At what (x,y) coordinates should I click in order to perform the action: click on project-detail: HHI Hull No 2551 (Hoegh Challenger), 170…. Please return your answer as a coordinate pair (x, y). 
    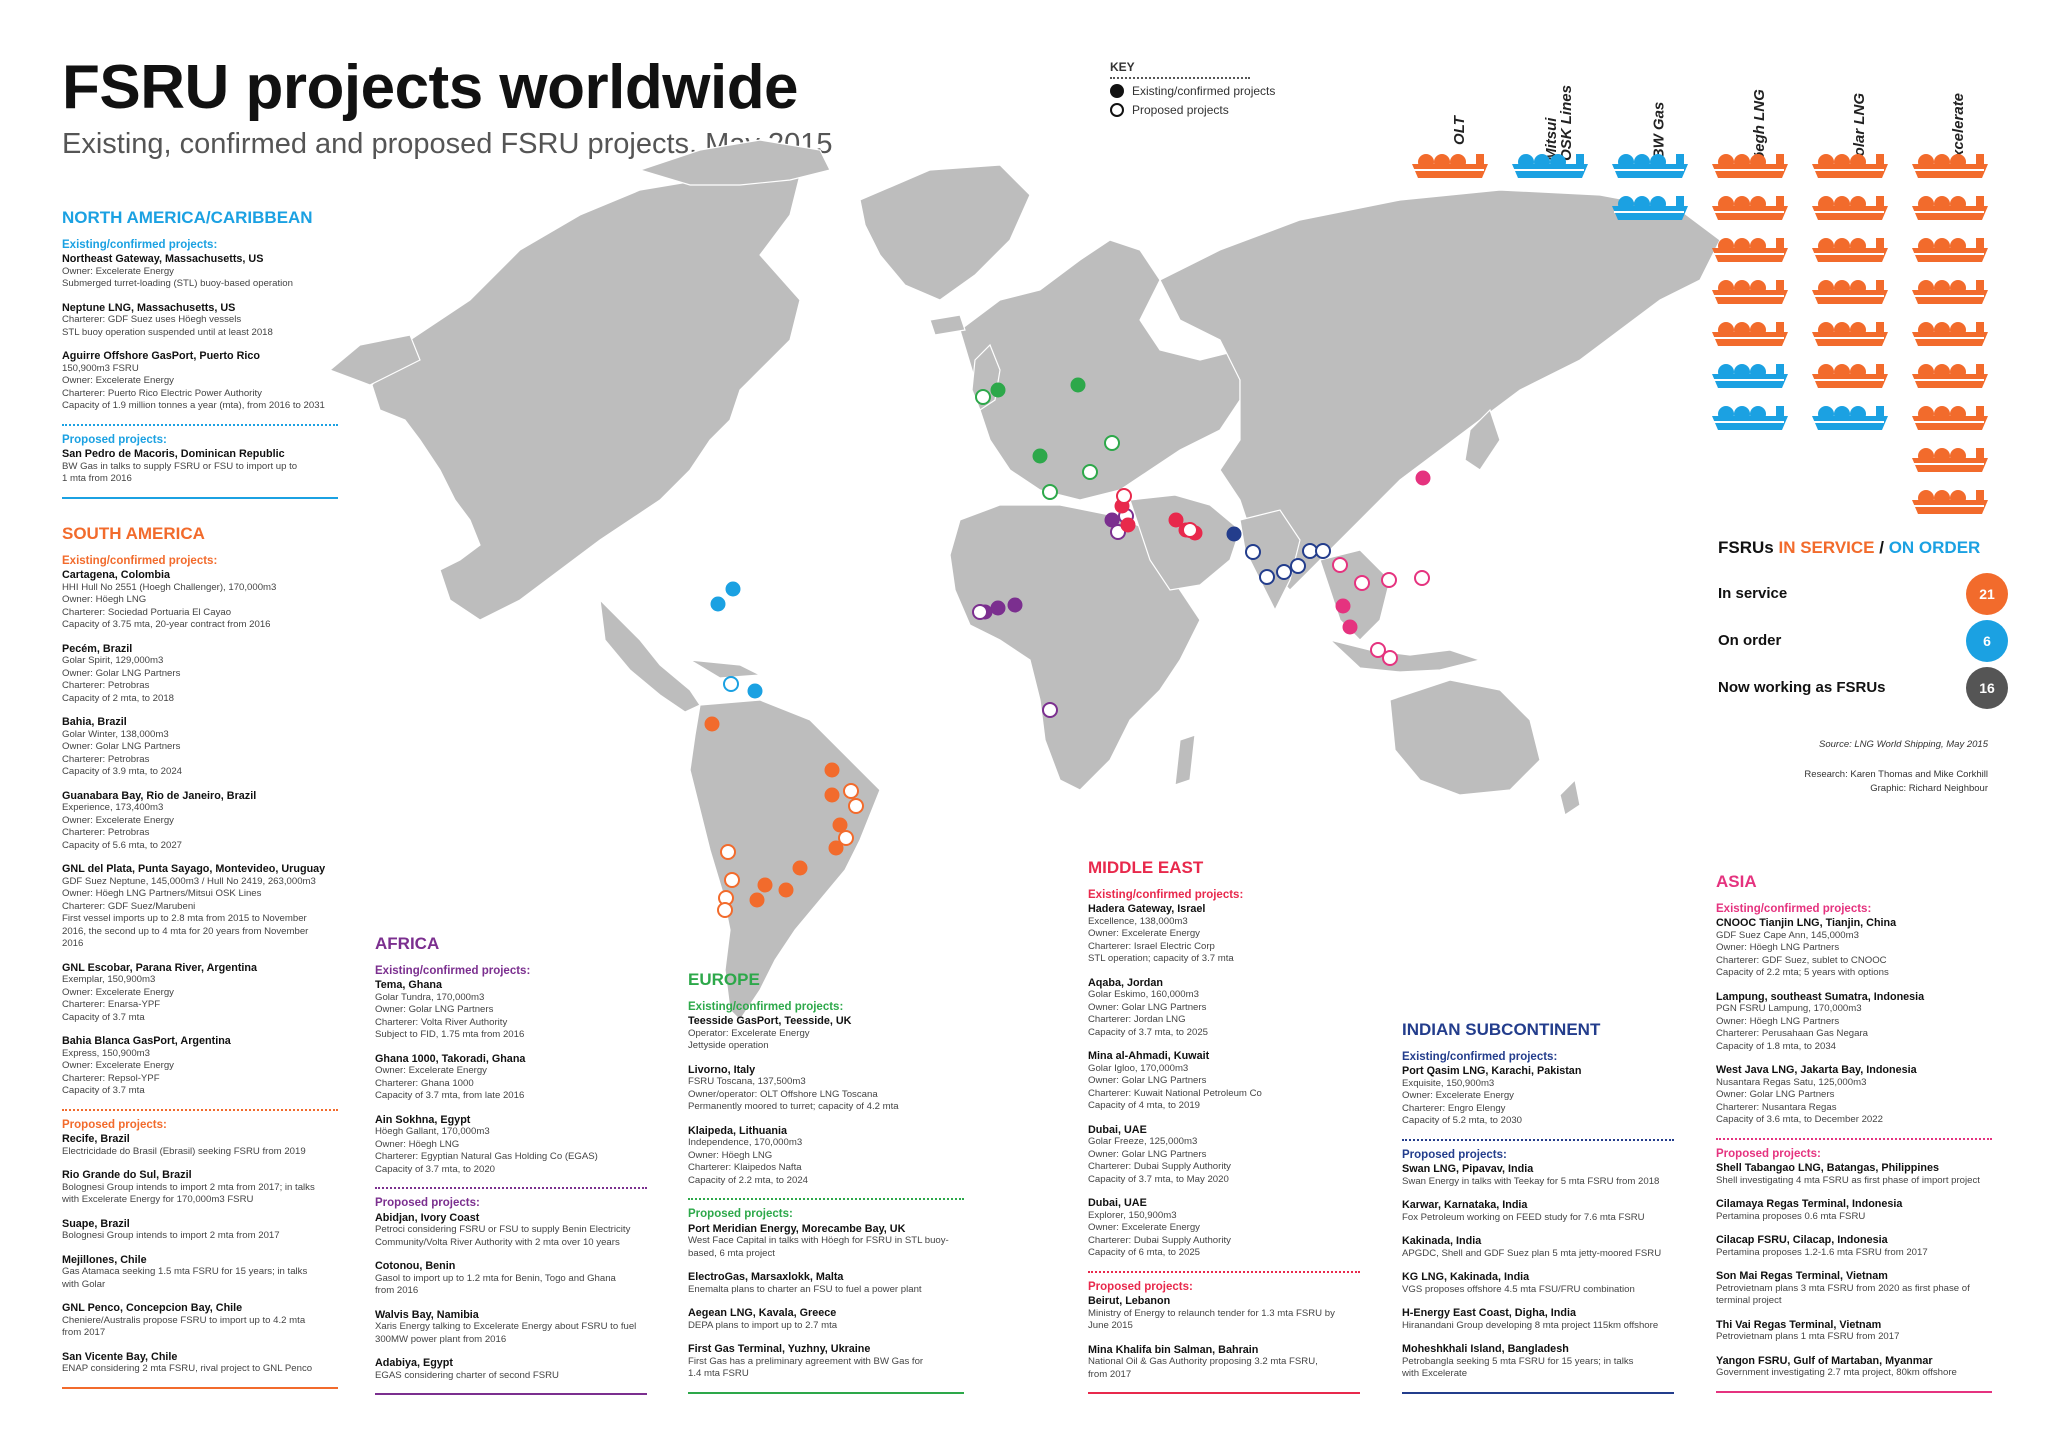
    Looking at the image, I should click on (169, 587).